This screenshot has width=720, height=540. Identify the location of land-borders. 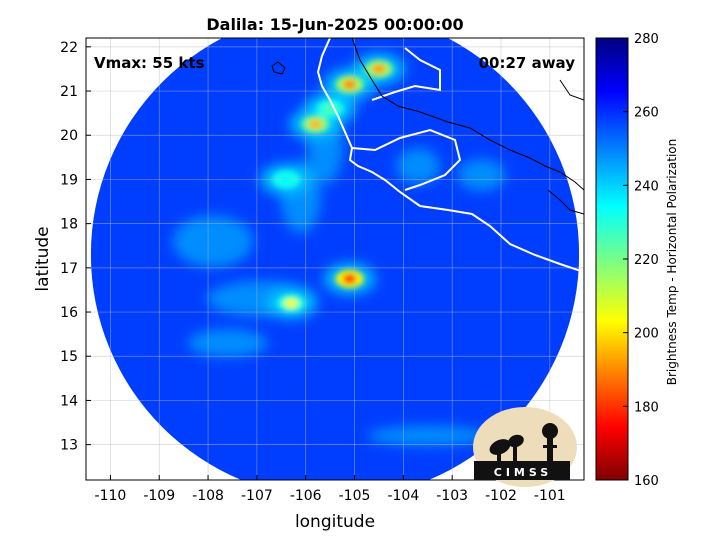
(427, 126).